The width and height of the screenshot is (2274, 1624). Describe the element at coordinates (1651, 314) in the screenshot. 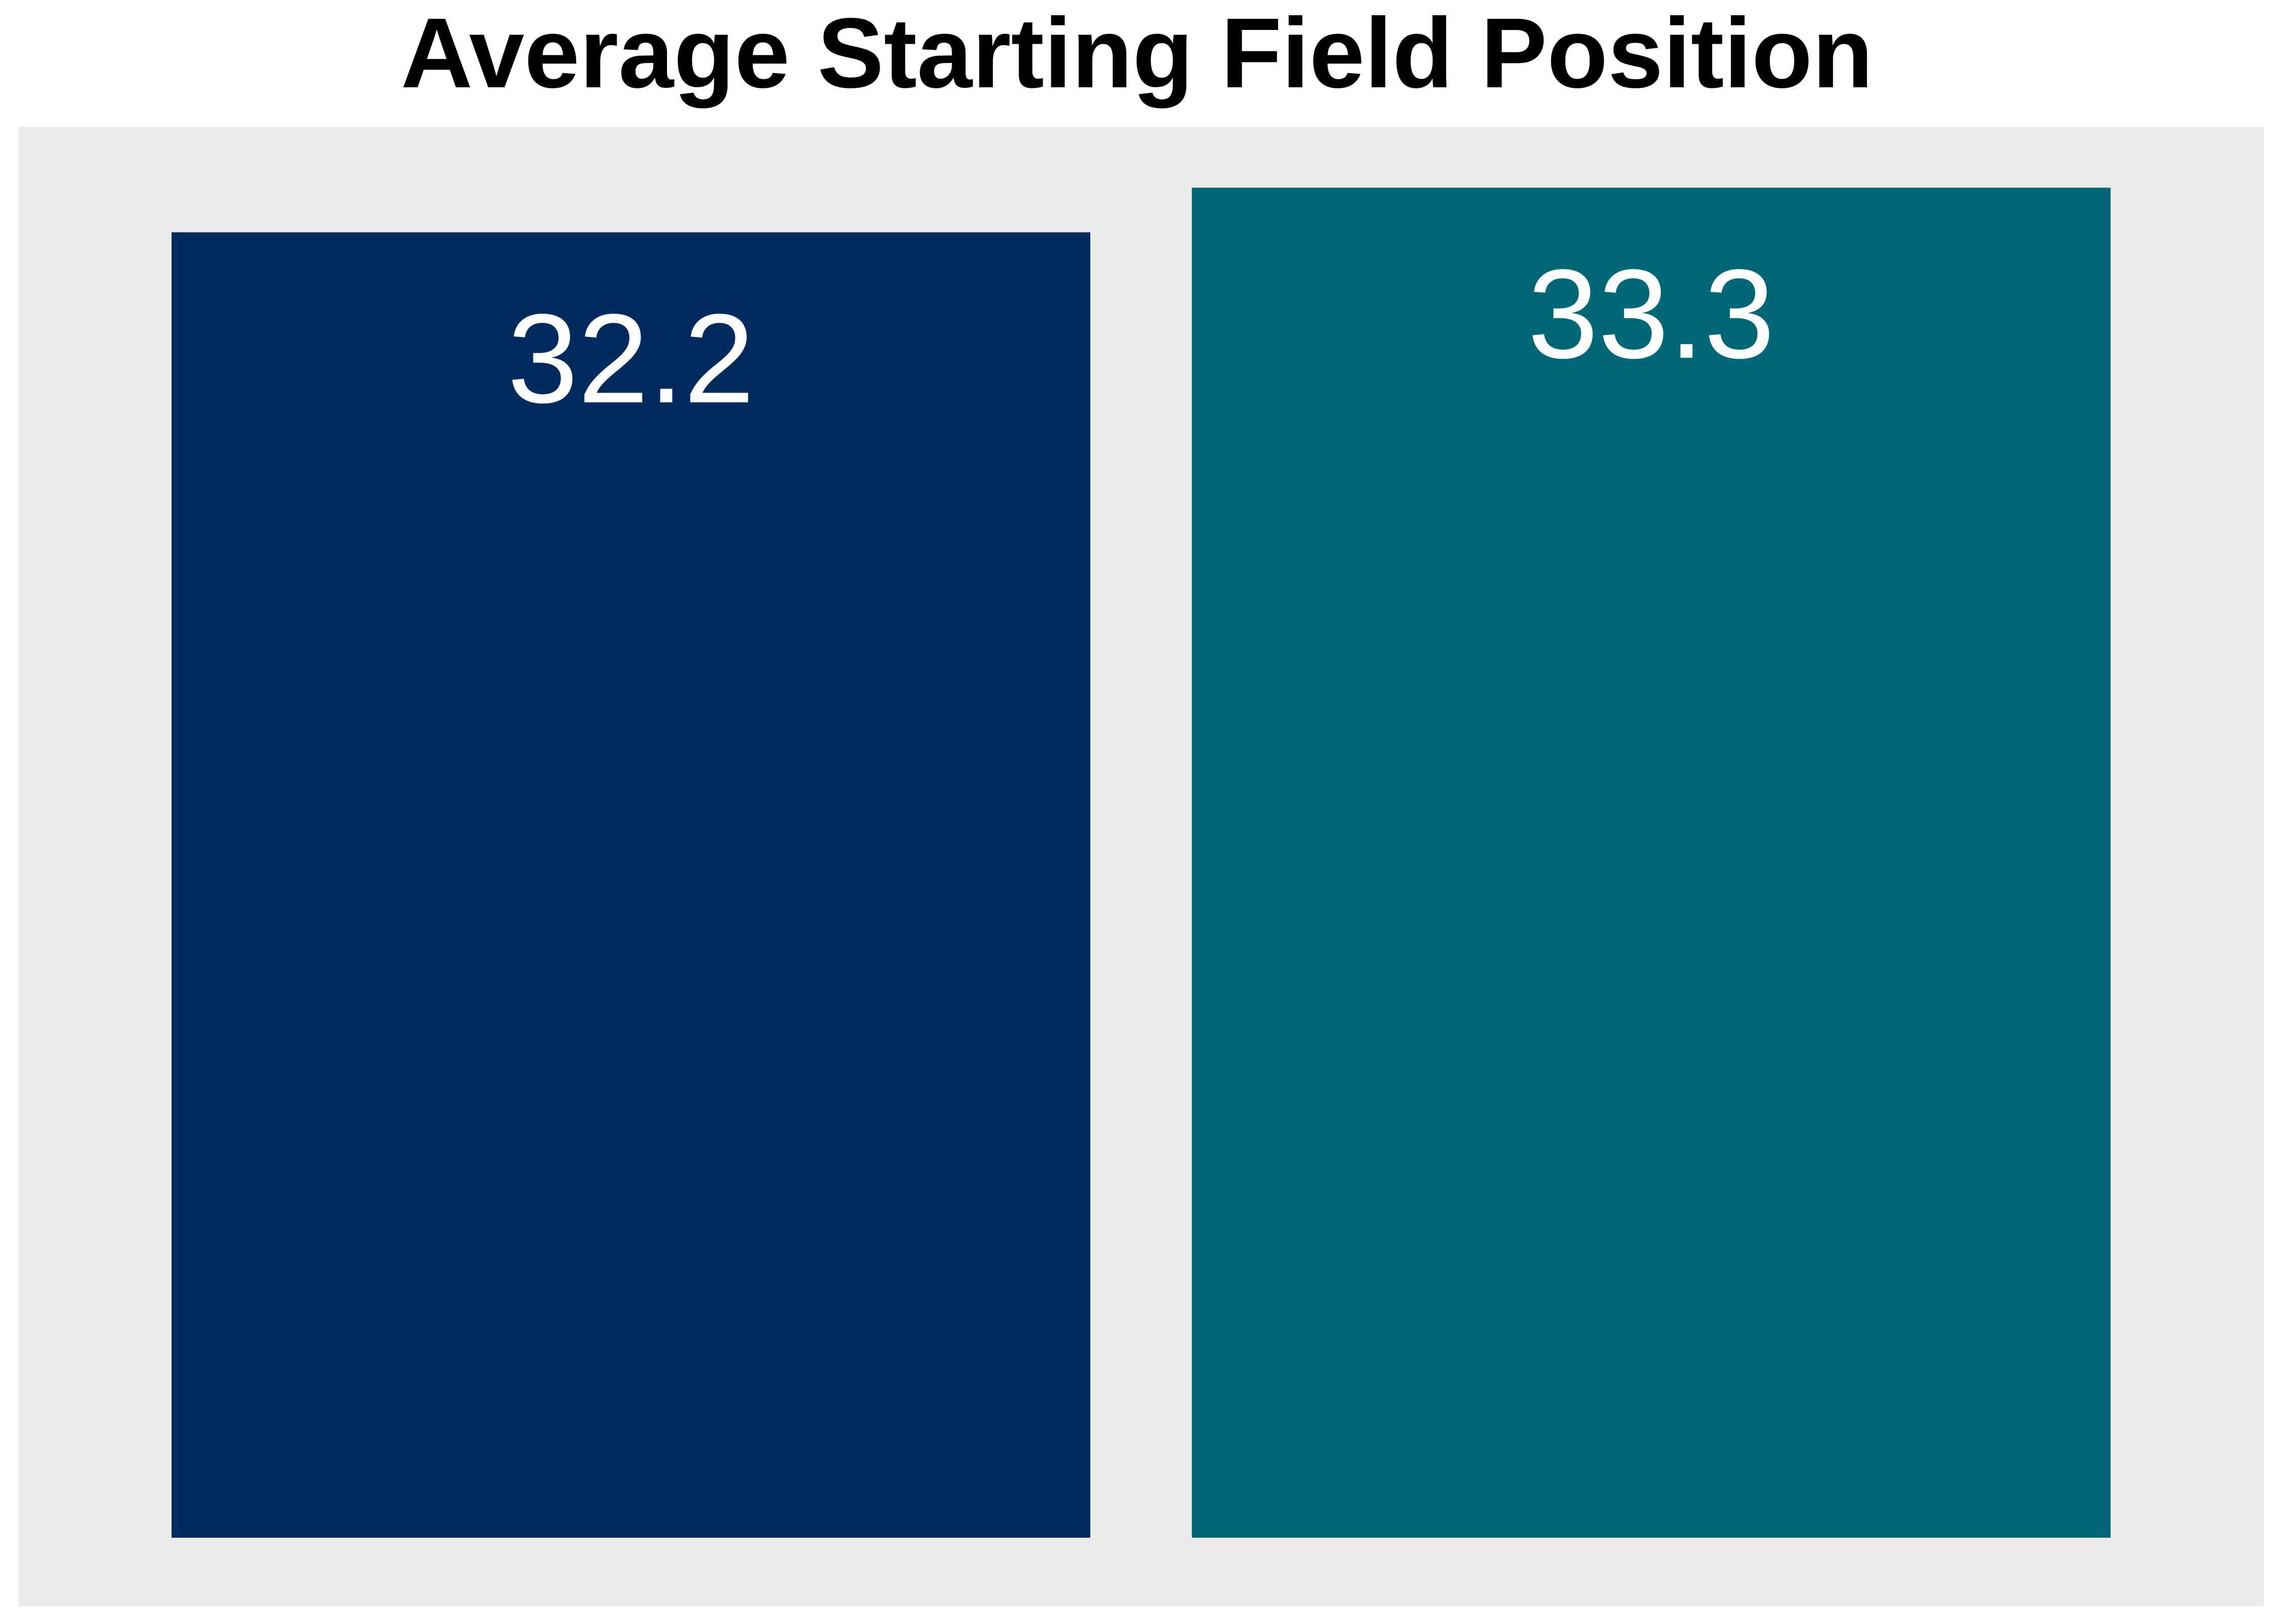

I see `bar-value-label-2: 33.3` at that location.